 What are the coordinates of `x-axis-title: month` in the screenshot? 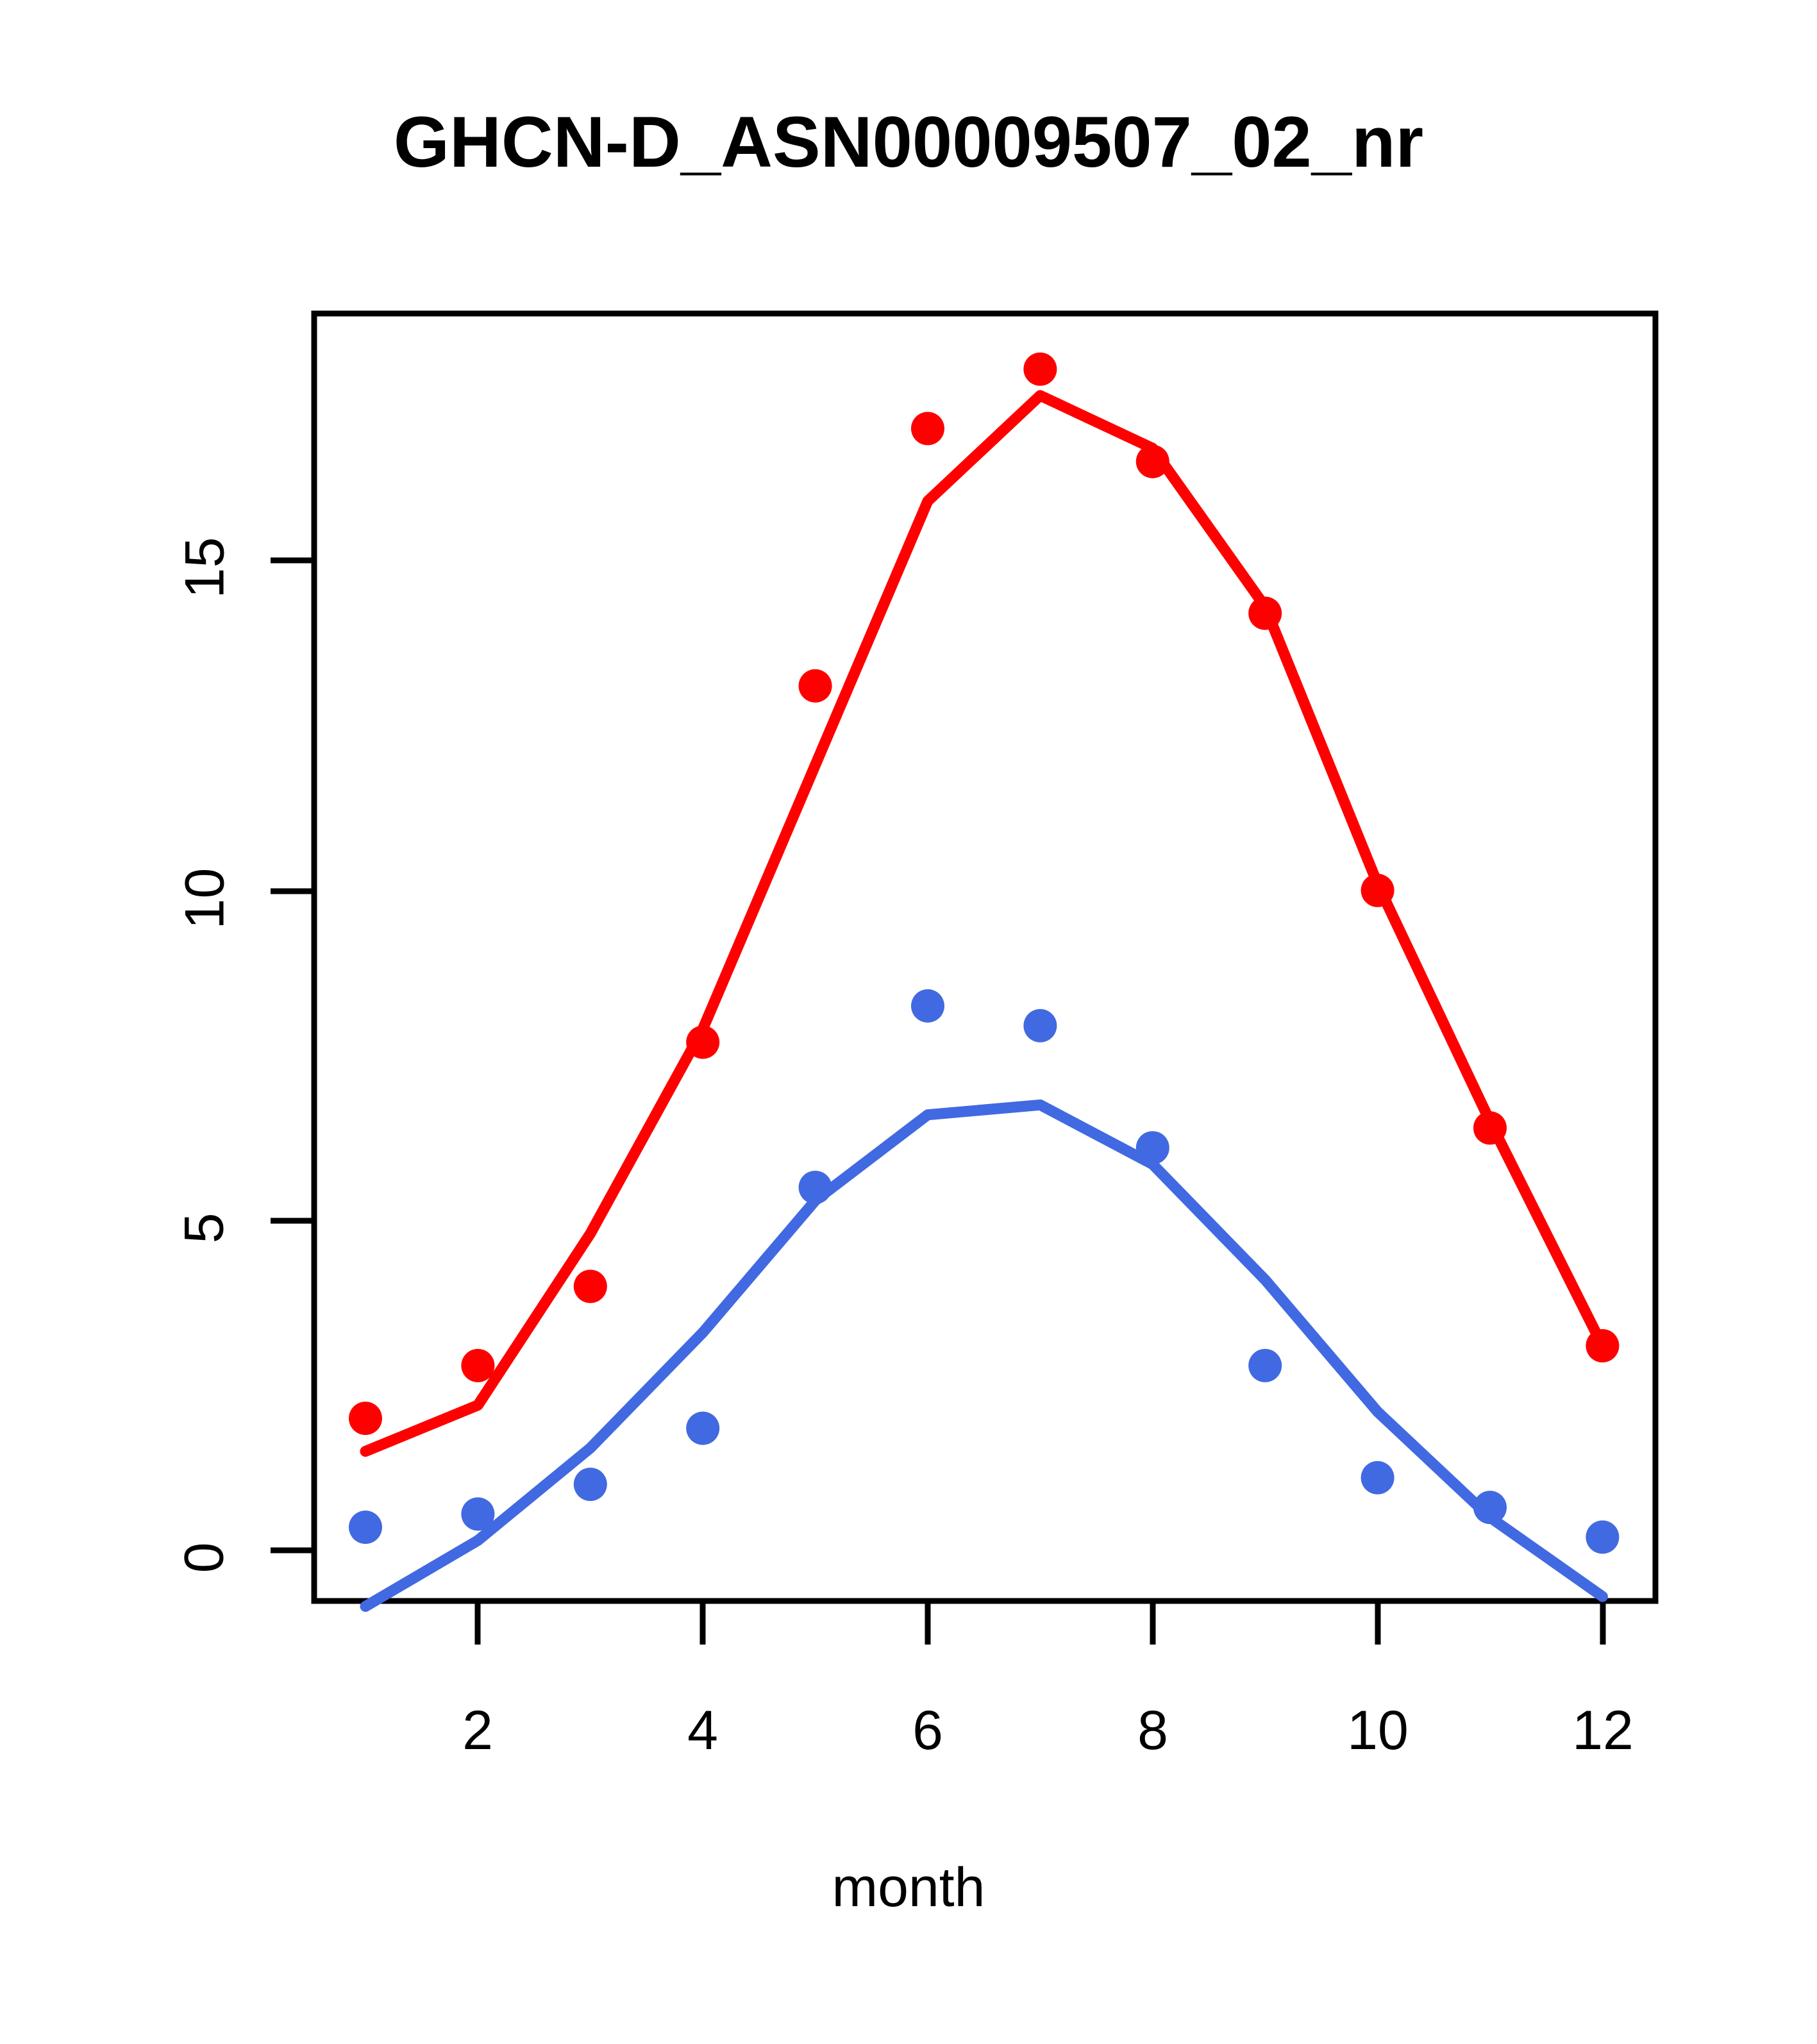 It's located at (908, 1887).